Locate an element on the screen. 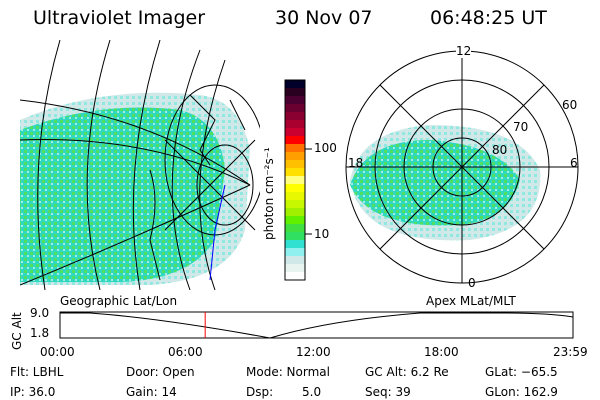  seq: Seq: 39 is located at coordinates (388, 392).